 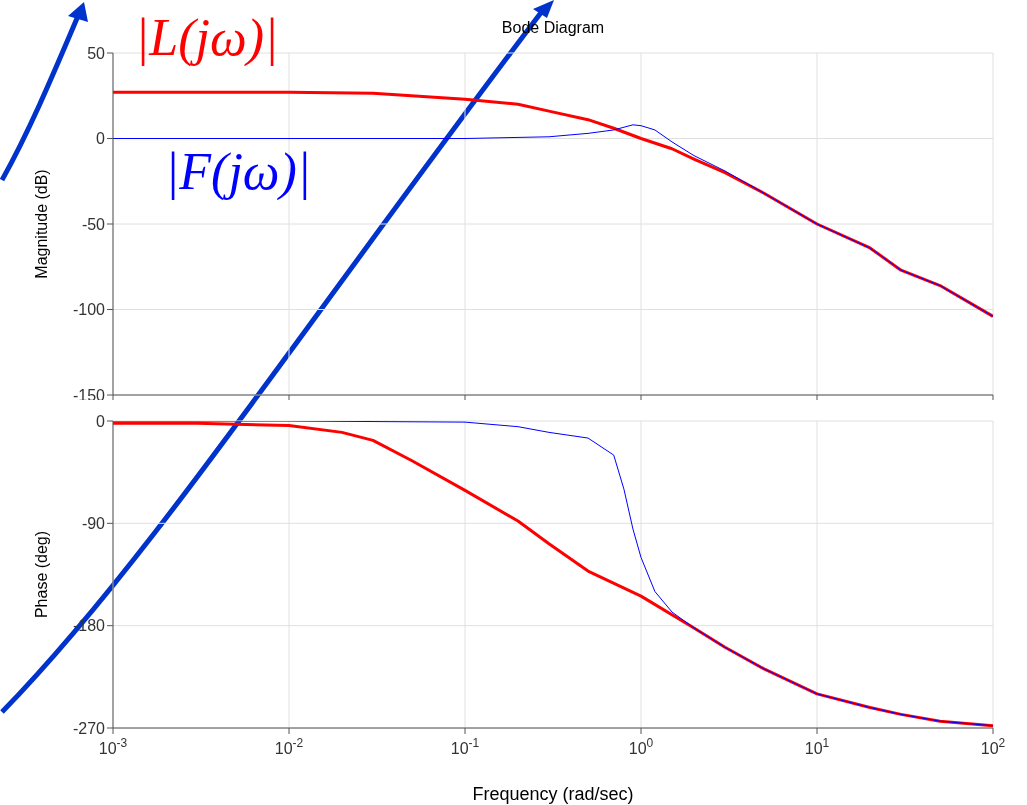 I want to click on x-tick-label: 10$^{-3}$, so click(x=113, y=746).